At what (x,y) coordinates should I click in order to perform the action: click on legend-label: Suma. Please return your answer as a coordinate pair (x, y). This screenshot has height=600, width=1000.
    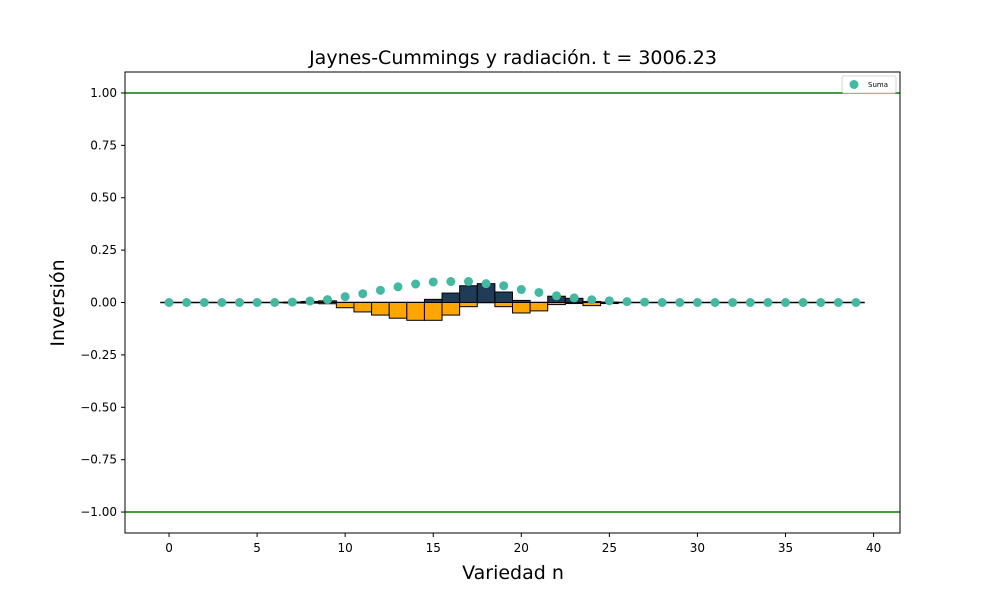
    Looking at the image, I should click on (878, 85).